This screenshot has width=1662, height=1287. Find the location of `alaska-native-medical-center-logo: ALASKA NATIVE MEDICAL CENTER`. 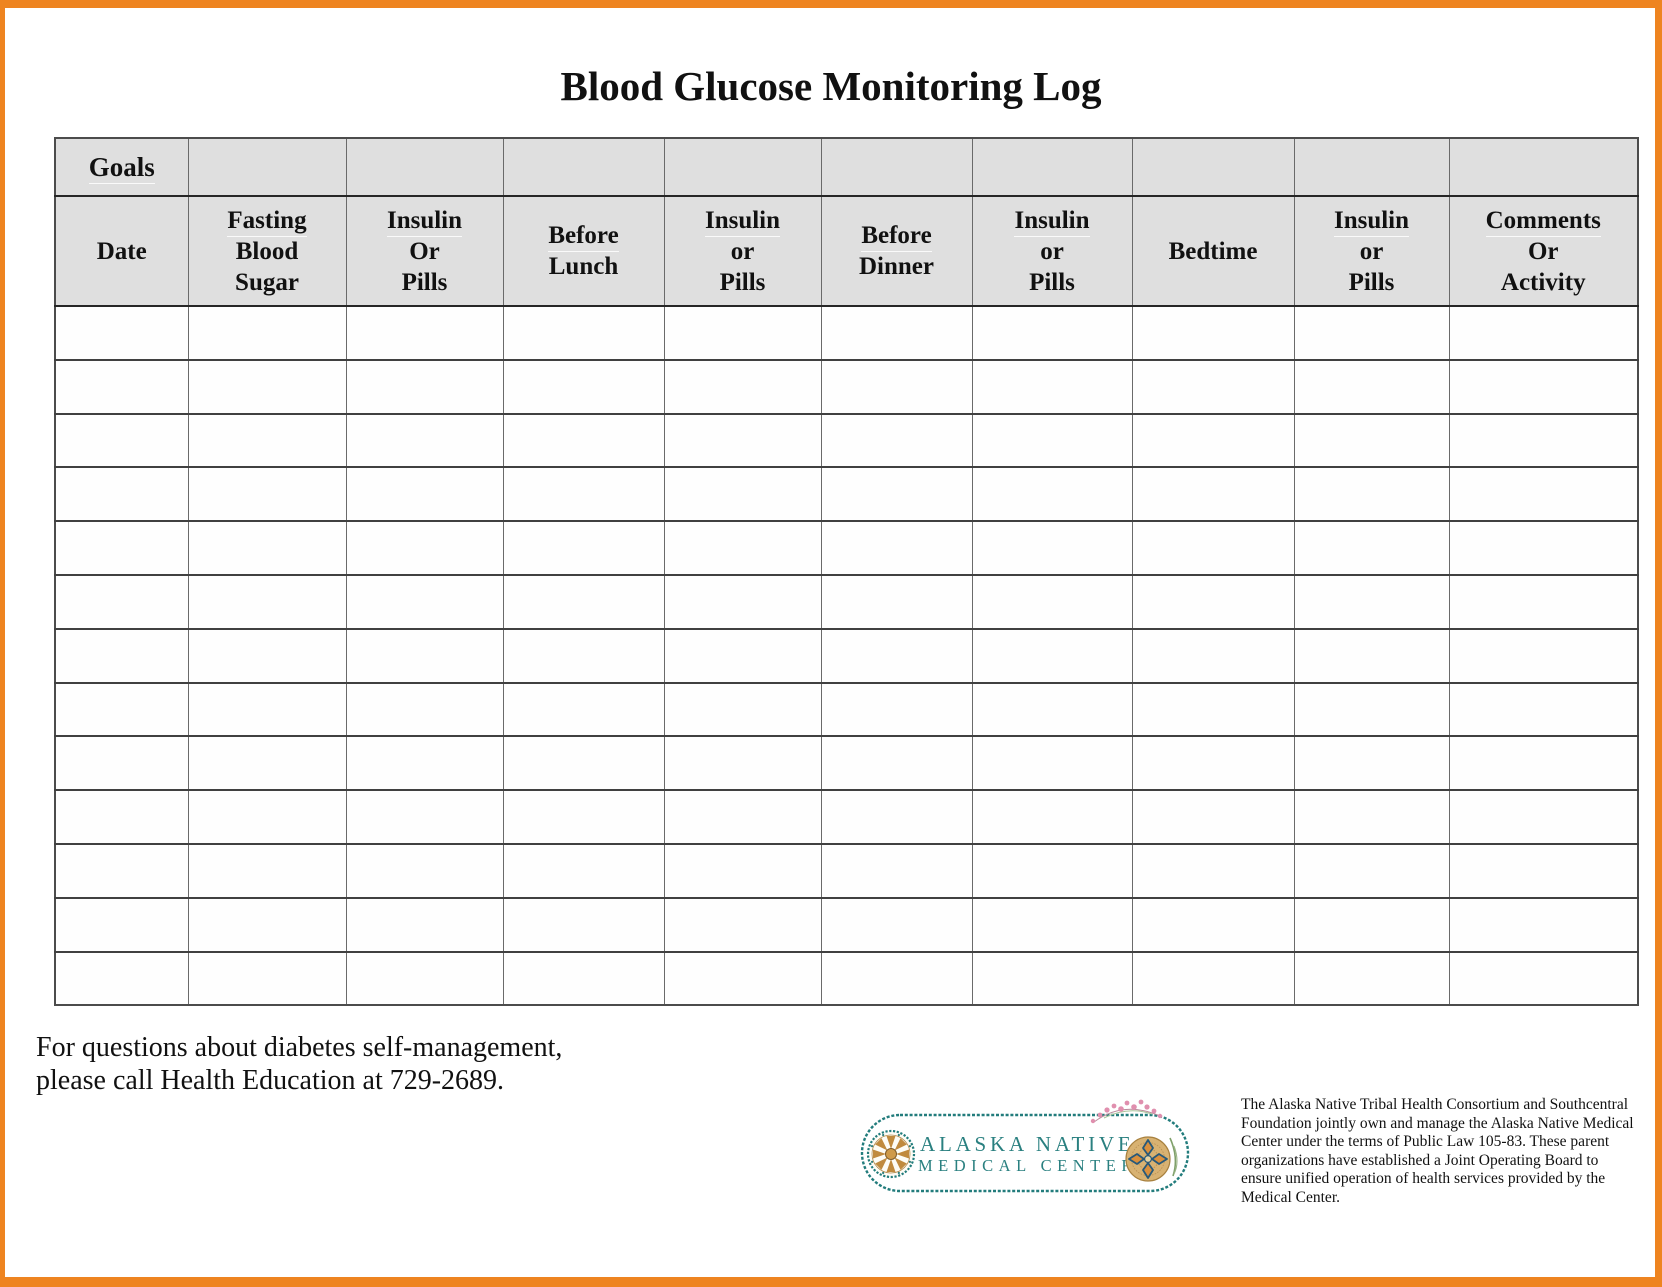

alaska-native-medical-center-logo: ALASKA NATIVE MEDICAL CENTER is located at coordinates (1026, 1145).